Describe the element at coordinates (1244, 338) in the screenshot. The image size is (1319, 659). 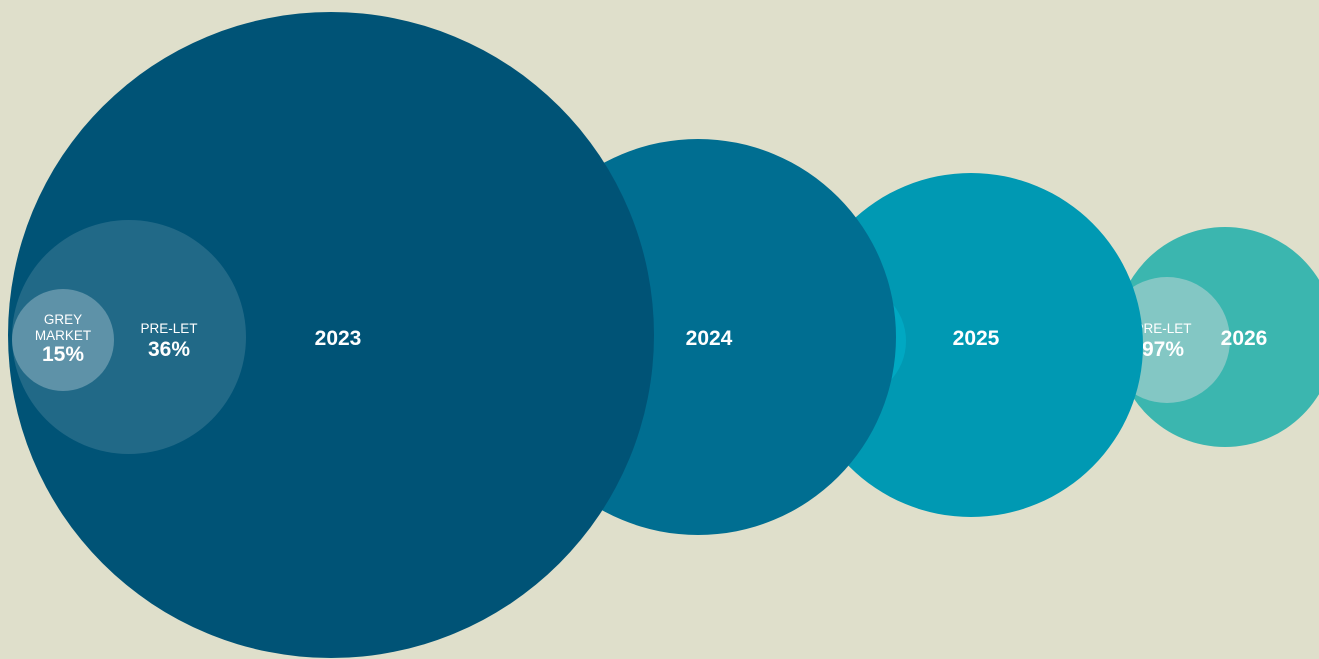
I see `year-label: 2026` at that location.